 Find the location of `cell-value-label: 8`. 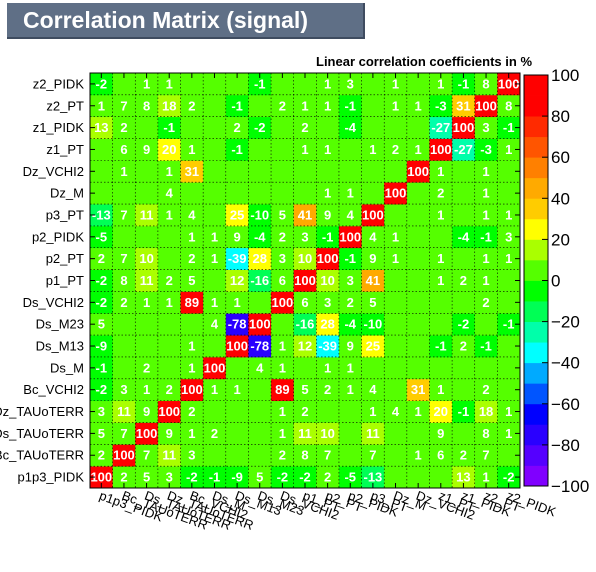

cell-value-label: 8 is located at coordinates (485, 433).